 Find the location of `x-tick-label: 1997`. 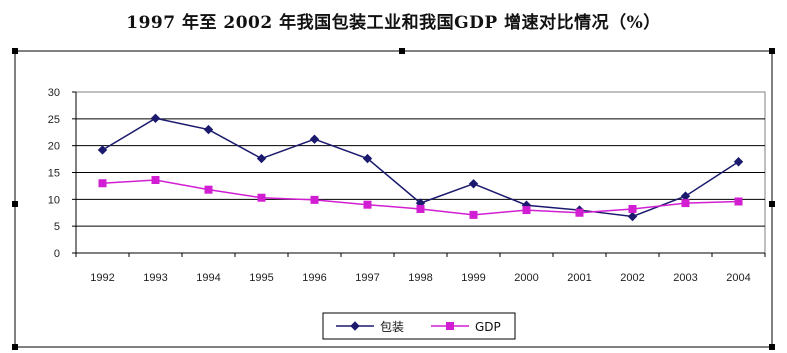

x-tick-label: 1997 is located at coordinates (367, 278).